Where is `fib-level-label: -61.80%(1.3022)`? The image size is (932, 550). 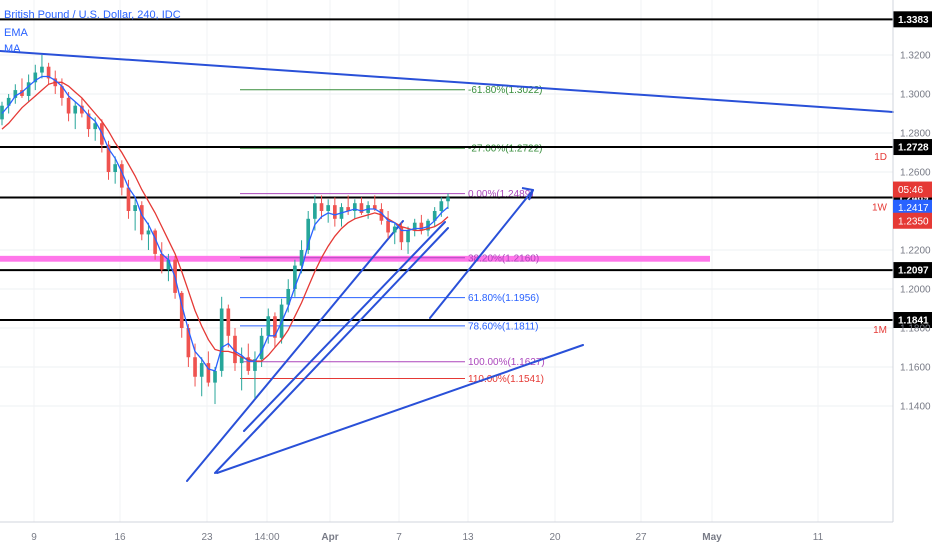
fib-level-label: -61.80%(1.3022) is located at coordinates (505, 90).